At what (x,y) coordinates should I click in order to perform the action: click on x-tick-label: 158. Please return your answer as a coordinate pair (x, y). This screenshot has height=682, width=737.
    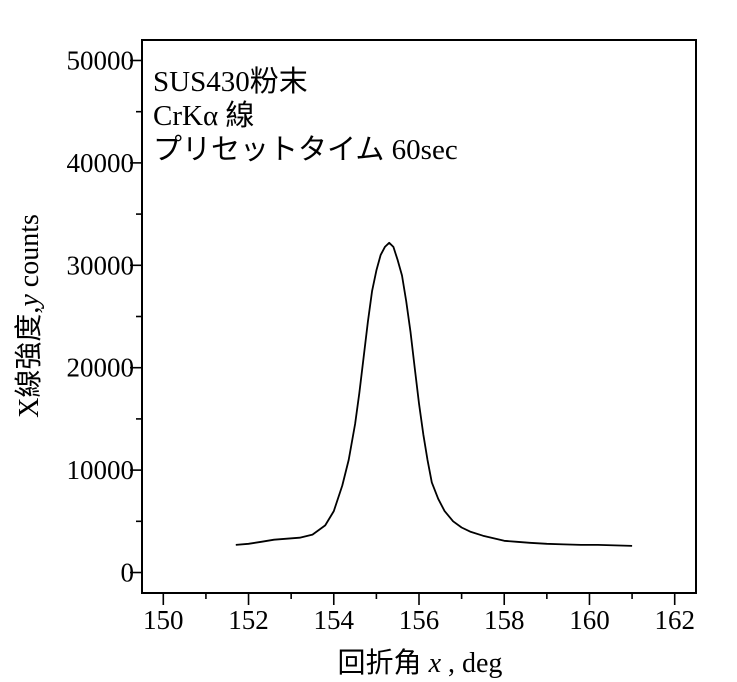
    Looking at the image, I should click on (504, 620).